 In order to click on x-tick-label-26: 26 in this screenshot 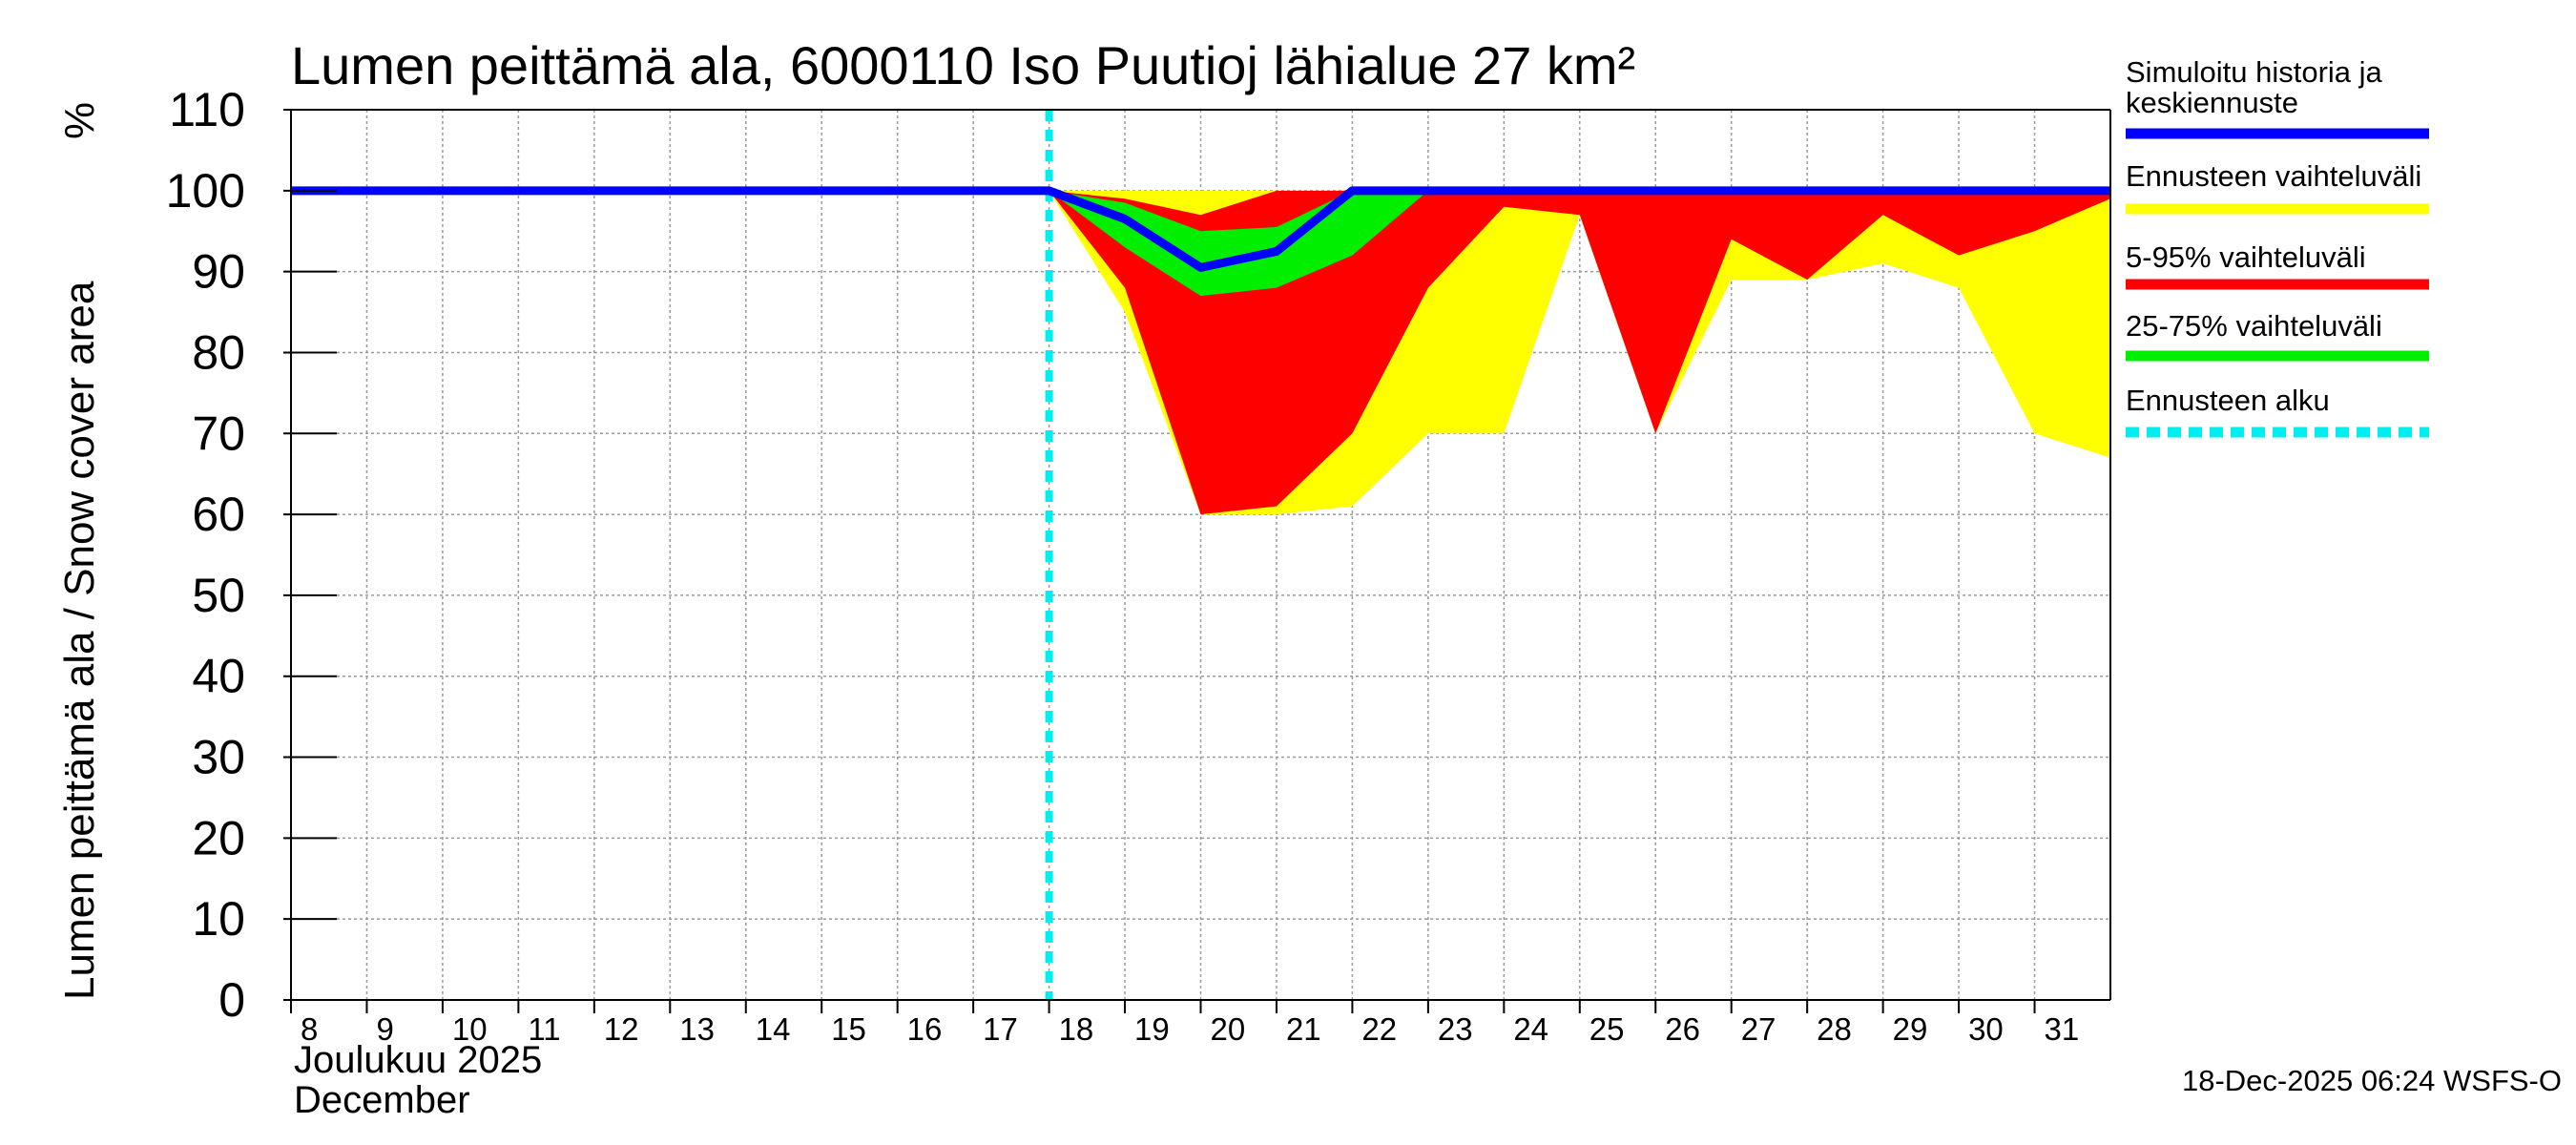, I will do `click(1682, 1029)`.